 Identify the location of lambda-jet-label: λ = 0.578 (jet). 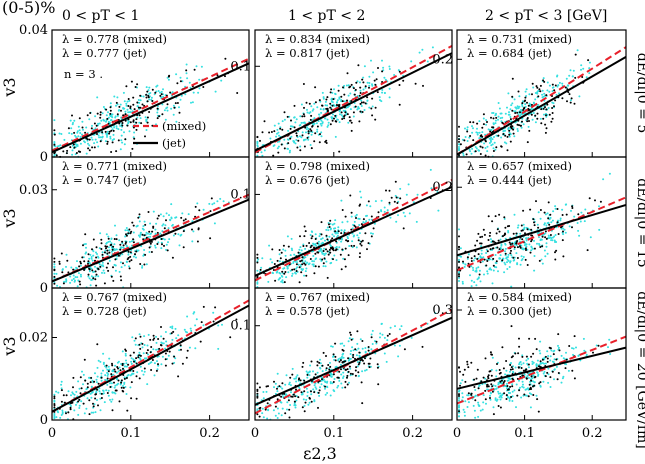
(307, 311).